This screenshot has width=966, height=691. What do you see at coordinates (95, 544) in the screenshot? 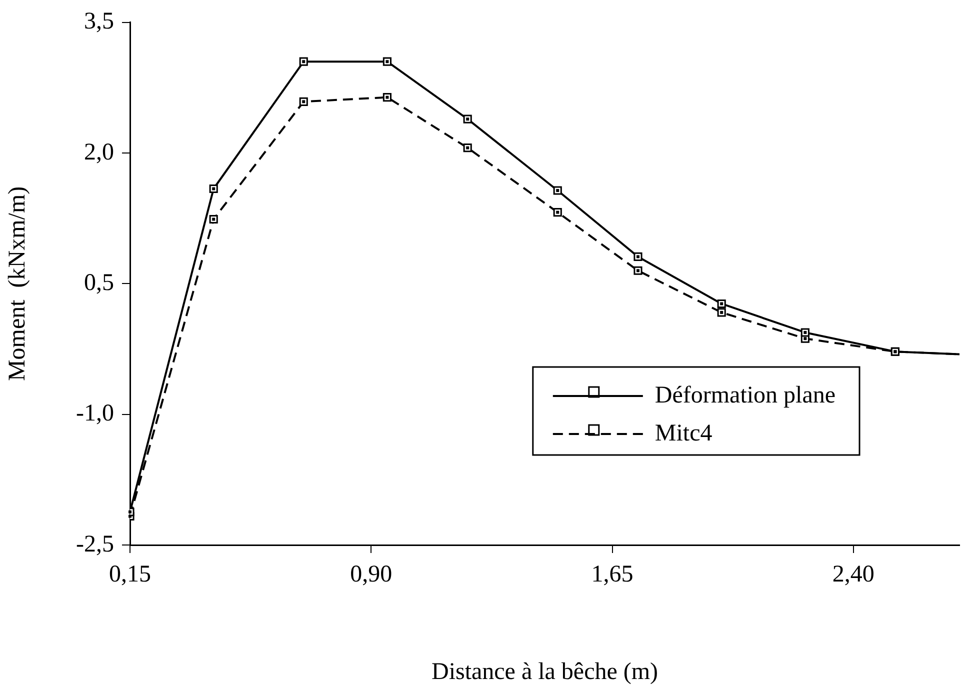
I see `y-tick-label: -2,5` at bounding box center [95, 544].